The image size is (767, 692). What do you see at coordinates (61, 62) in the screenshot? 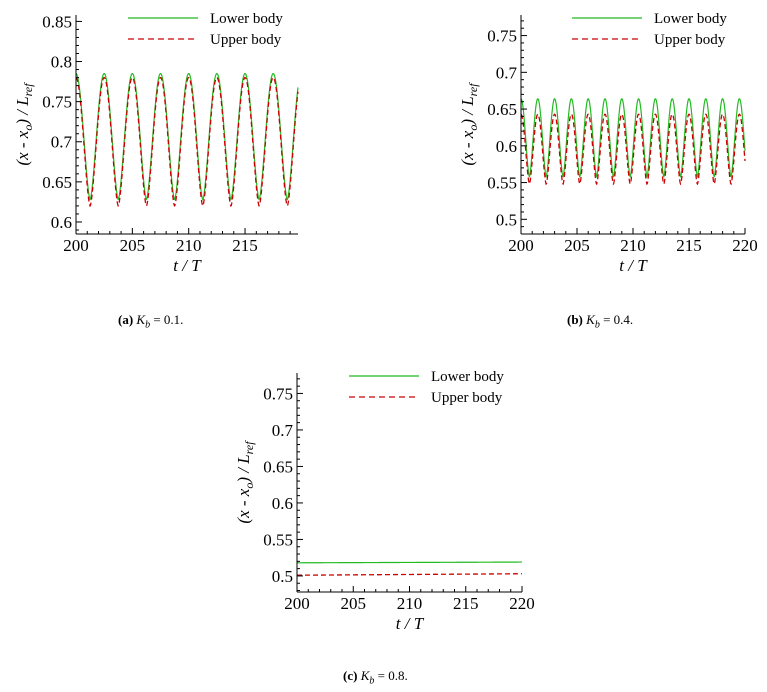
I see `y-tick-label: 0.8` at bounding box center [61, 62].